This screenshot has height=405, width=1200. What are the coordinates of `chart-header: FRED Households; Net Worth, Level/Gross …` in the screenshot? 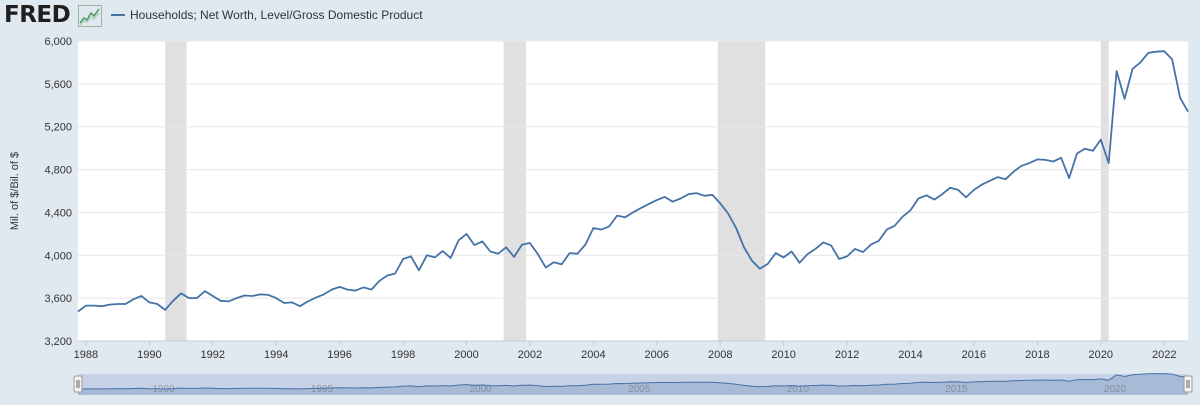 It's located at (600, 17).